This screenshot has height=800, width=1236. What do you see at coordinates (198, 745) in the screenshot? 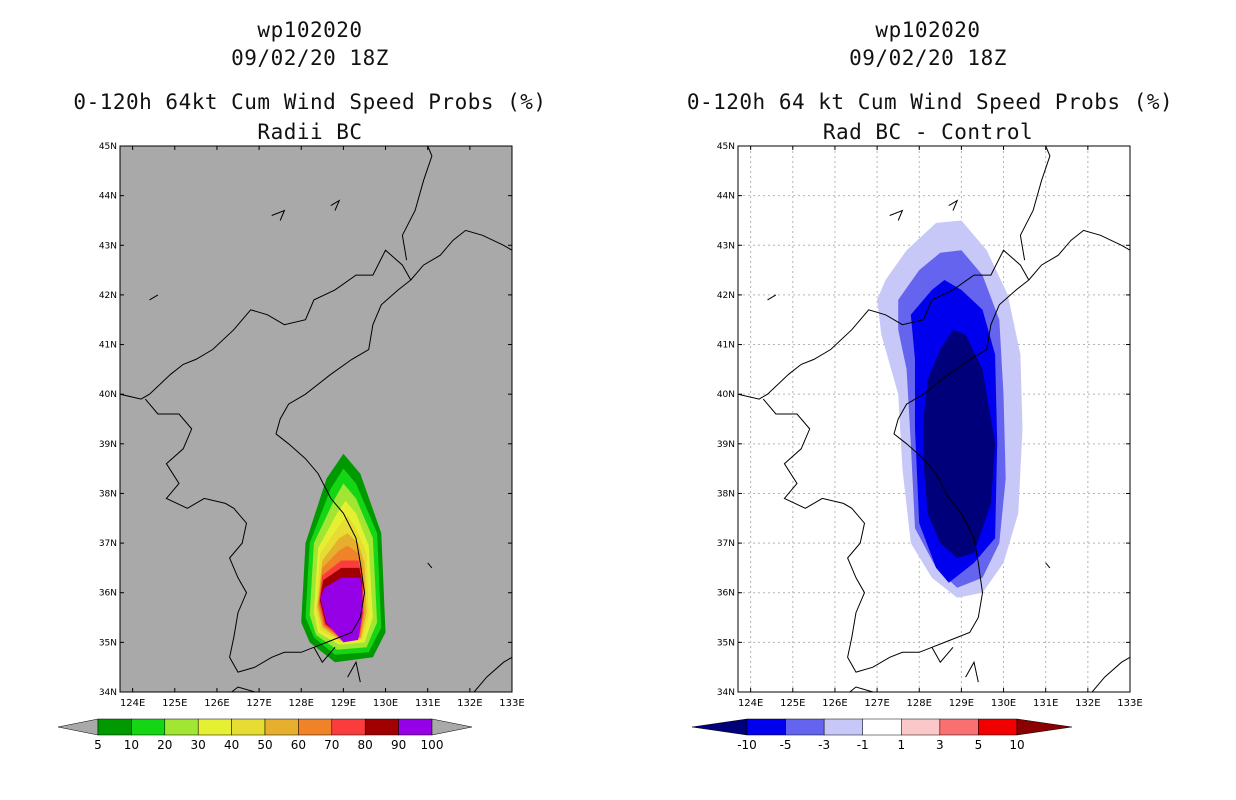
I see `colorbar-label: 30` at bounding box center [198, 745].